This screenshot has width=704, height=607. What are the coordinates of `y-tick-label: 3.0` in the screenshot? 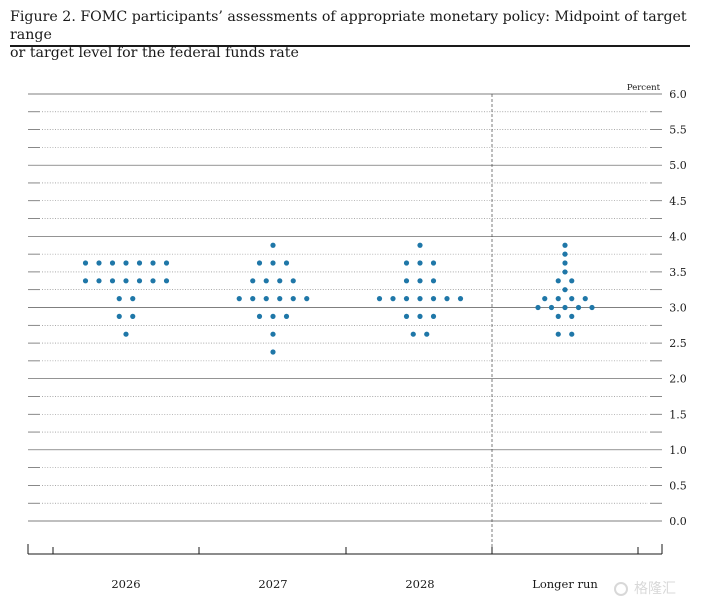 It's located at (678, 308).